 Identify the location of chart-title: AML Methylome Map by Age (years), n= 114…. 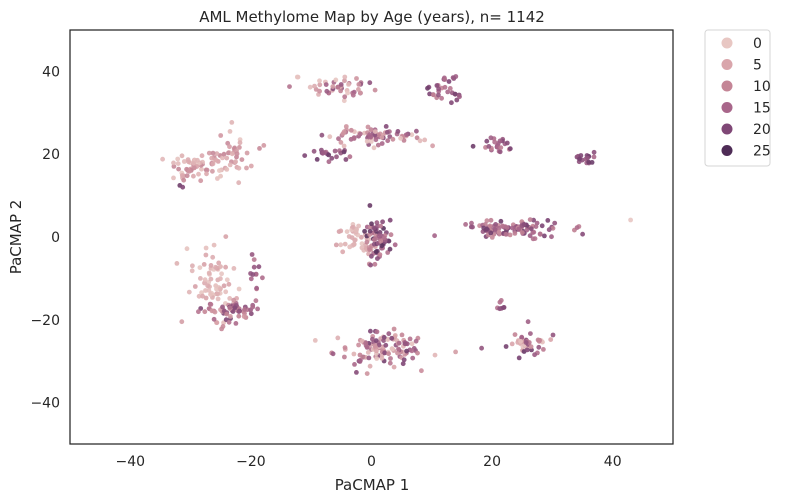
(372, 17).